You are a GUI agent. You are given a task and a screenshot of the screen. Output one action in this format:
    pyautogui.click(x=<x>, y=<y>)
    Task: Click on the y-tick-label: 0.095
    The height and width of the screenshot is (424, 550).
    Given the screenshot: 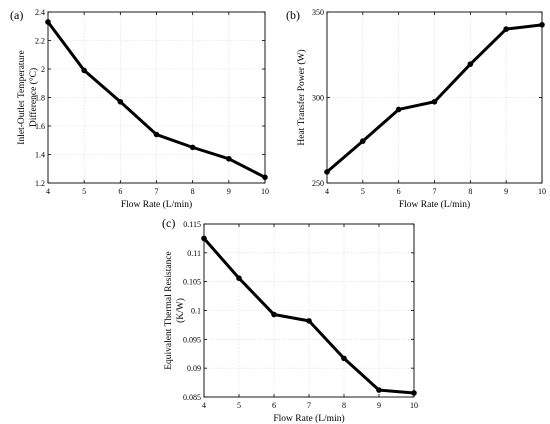 What is the action you would take?
    pyautogui.click(x=192, y=339)
    